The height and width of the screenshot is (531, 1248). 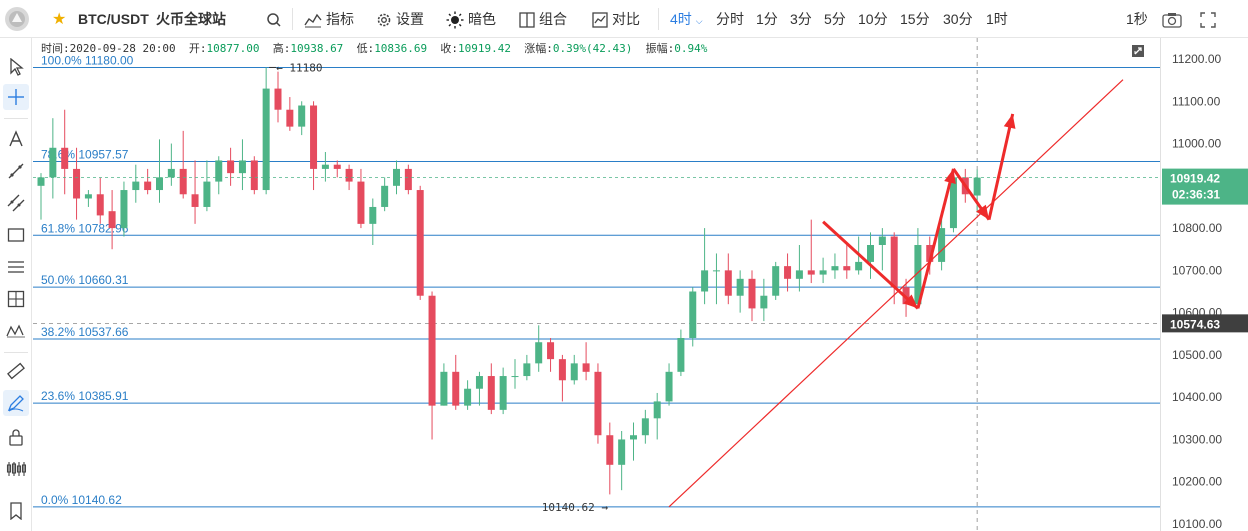 I want to click on interval-tab-15m: 15分, so click(x=915, y=19).